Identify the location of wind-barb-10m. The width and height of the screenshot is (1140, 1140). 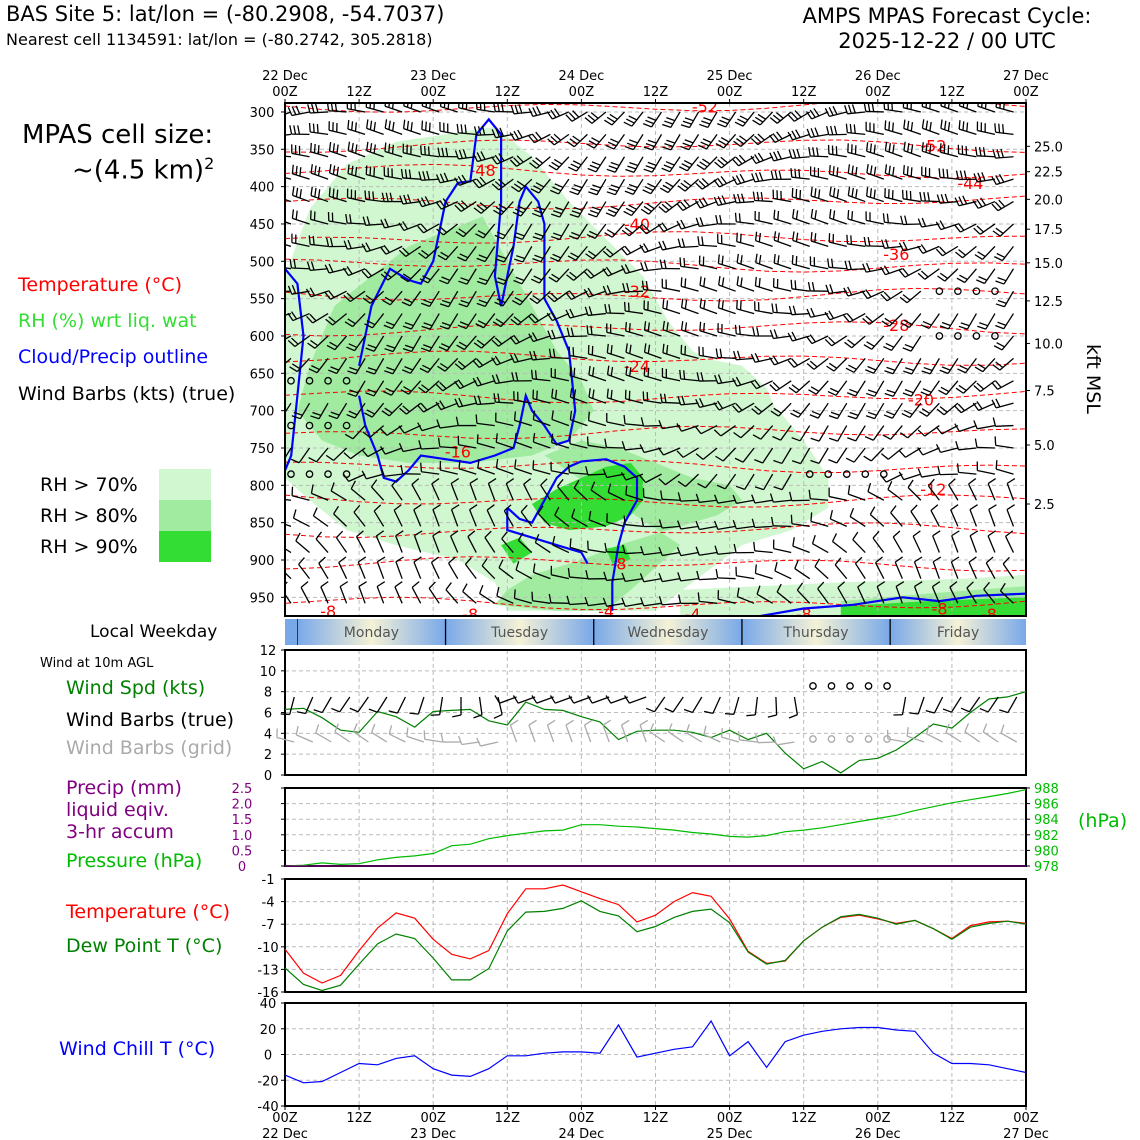
(693, 705).